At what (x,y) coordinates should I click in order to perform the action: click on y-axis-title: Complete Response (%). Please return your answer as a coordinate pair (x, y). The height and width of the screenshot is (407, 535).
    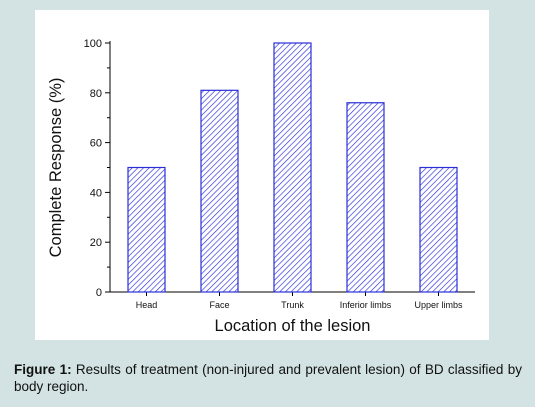
    Looking at the image, I should click on (56, 168).